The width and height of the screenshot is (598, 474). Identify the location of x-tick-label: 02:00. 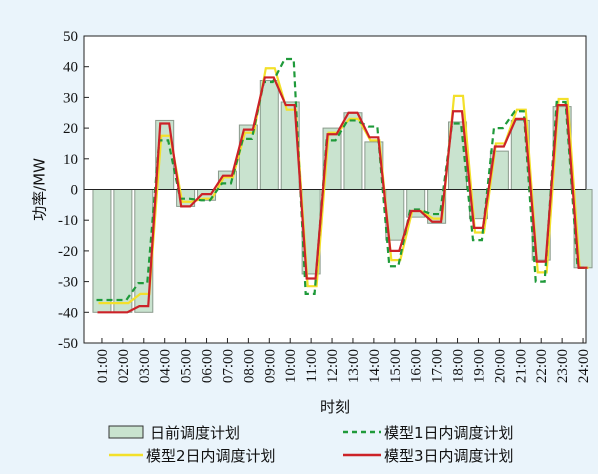
(124, 366).